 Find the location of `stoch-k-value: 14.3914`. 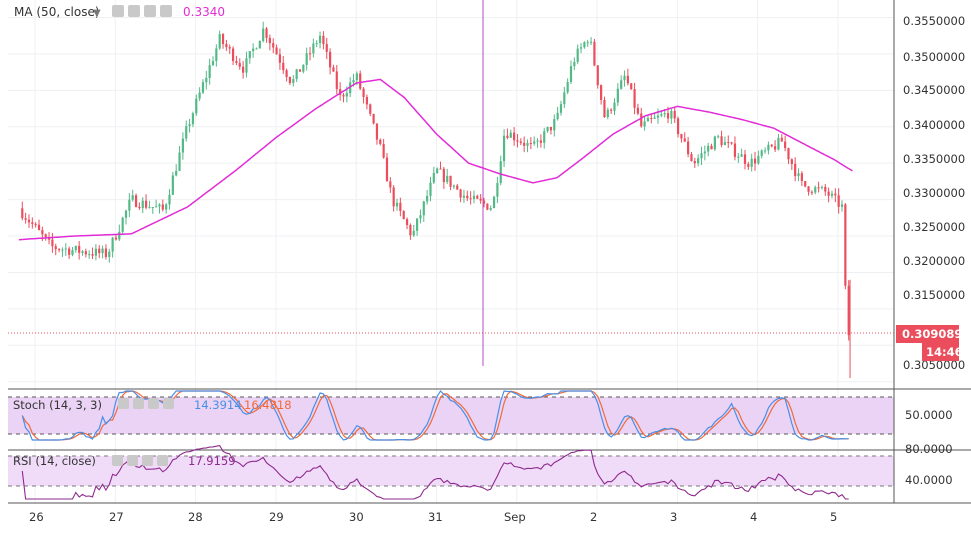

stoch-k-value: 14.3914 is located at coordinates (218, 405).